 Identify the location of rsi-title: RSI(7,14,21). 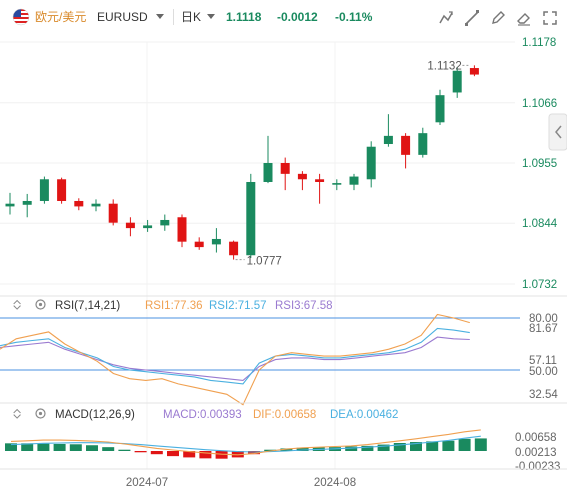
(87, 306).